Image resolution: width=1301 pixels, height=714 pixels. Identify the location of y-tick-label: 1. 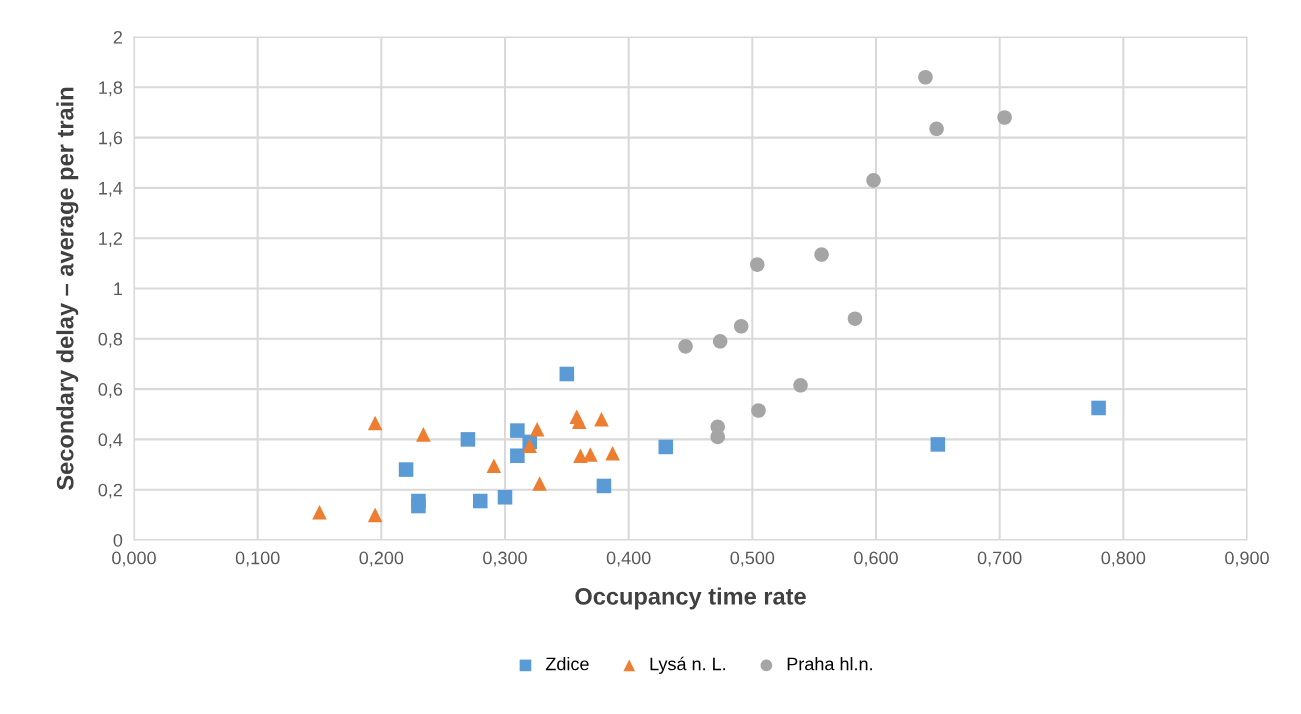
(118, 289).